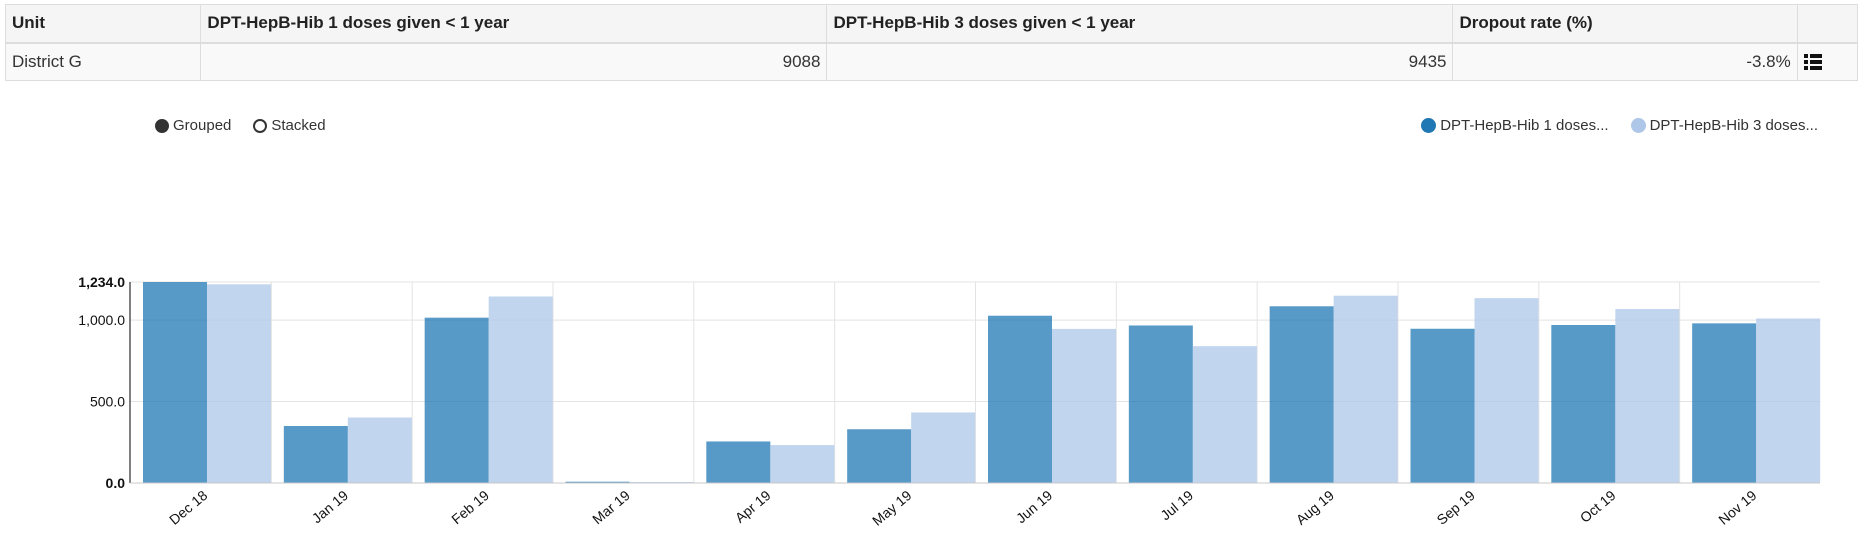  Describe the element at coordinates (1176, 505) in the screenshot. I see `x-tick-label: Jul 19` at that location.